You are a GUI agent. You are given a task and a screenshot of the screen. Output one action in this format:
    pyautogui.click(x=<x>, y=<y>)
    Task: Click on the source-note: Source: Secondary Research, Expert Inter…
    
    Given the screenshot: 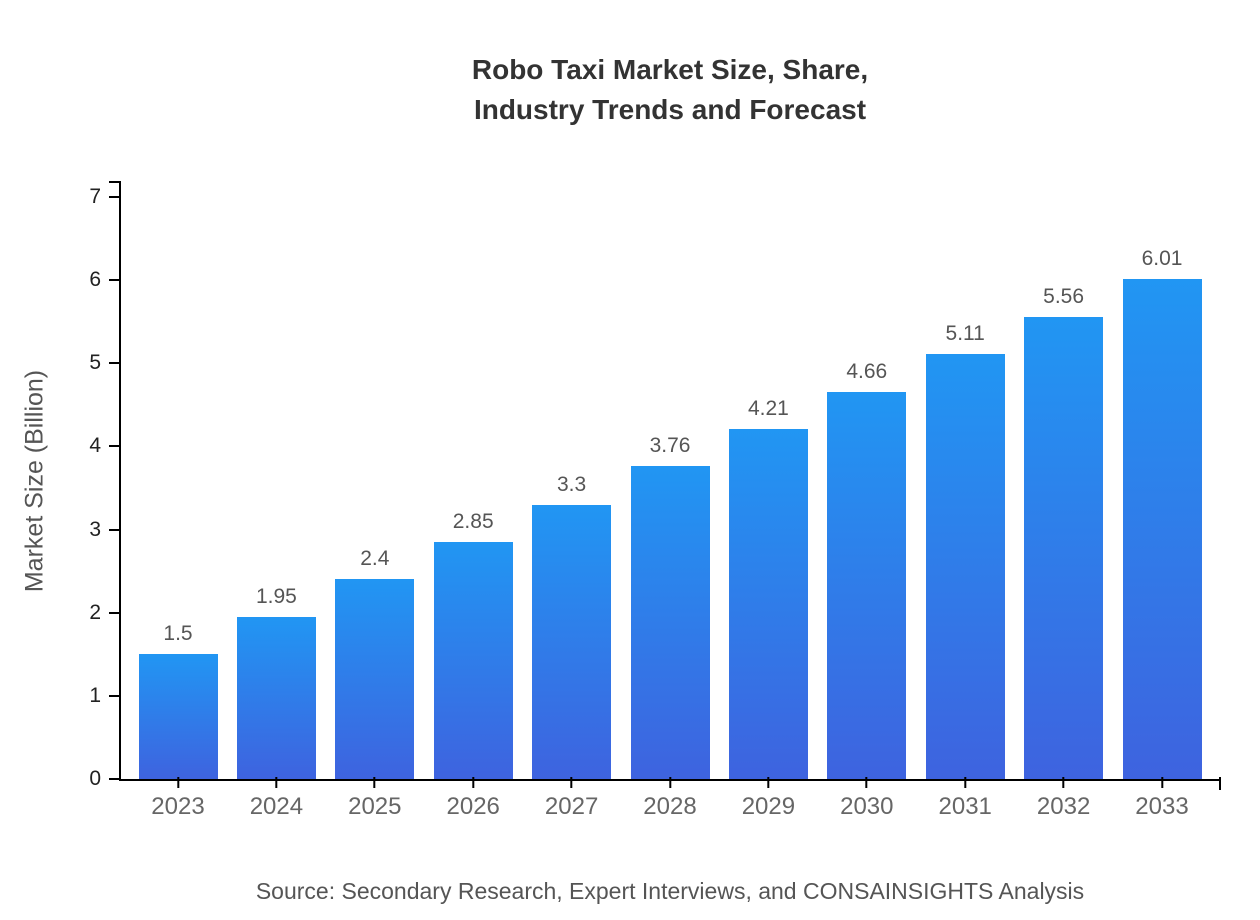 What is the action you would take?
    pyautogui.click(x=670, y=891)
    